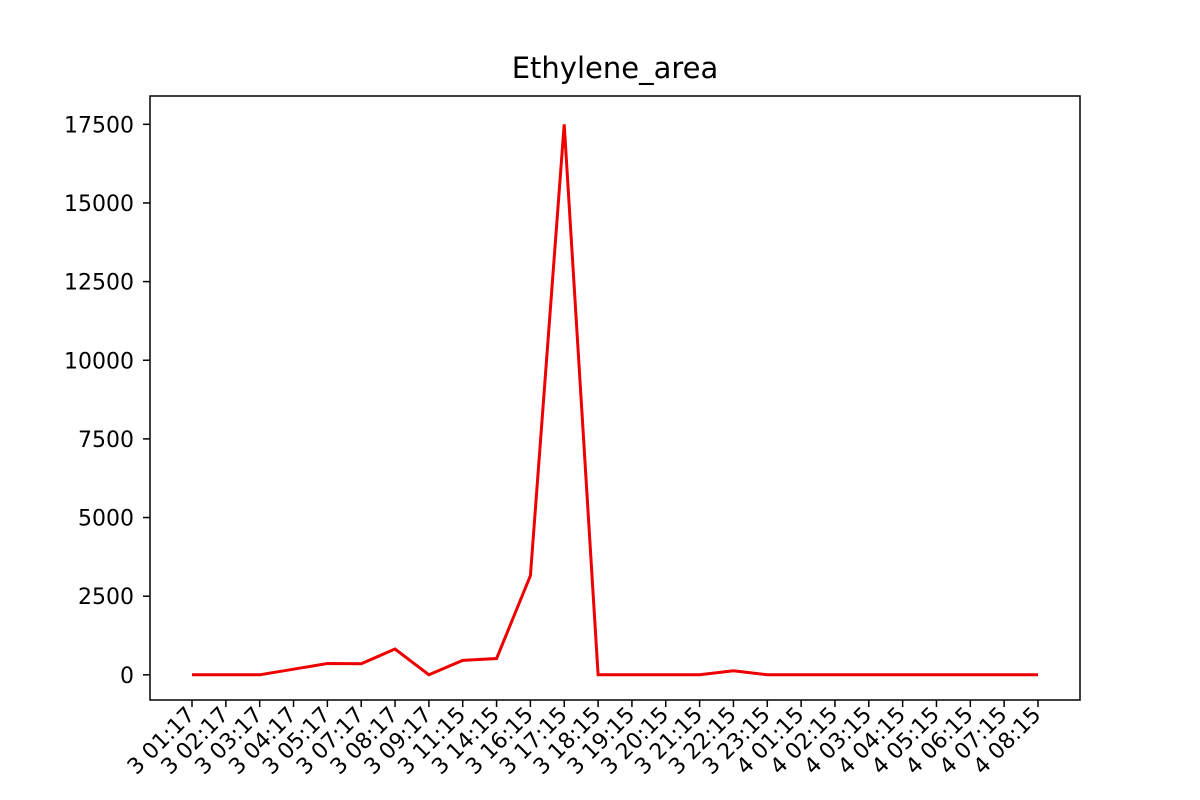  What do you see at coordinates (106, 519) in the screenshot?
I see `y-tick-label: 5000` at bounding box center [106, 519].